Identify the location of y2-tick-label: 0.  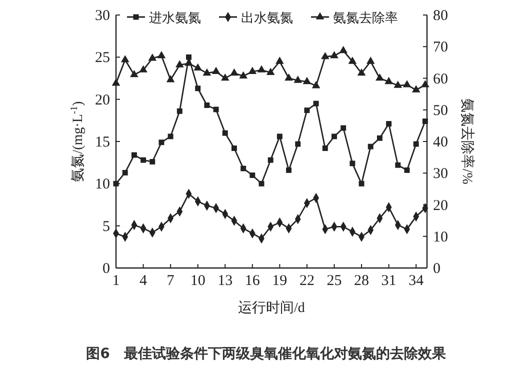
(436, 269).